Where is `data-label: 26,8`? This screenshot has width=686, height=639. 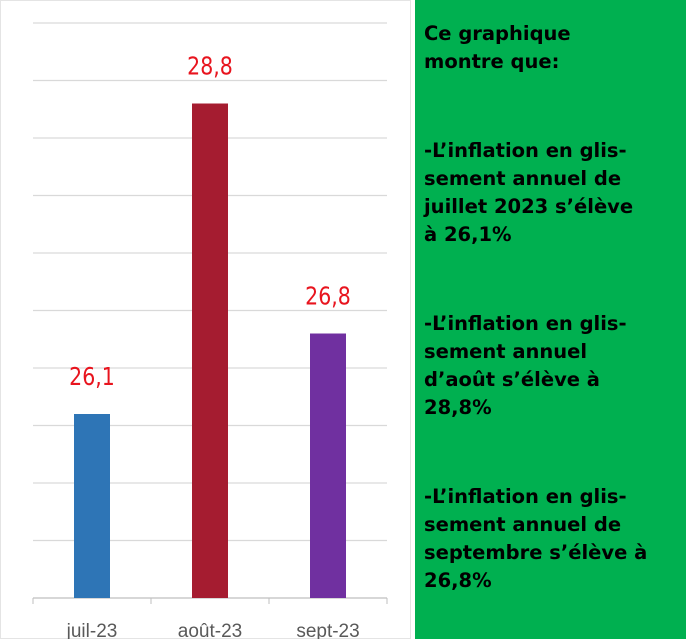
data-label: 26,8 is located at coordinates (328, 297).